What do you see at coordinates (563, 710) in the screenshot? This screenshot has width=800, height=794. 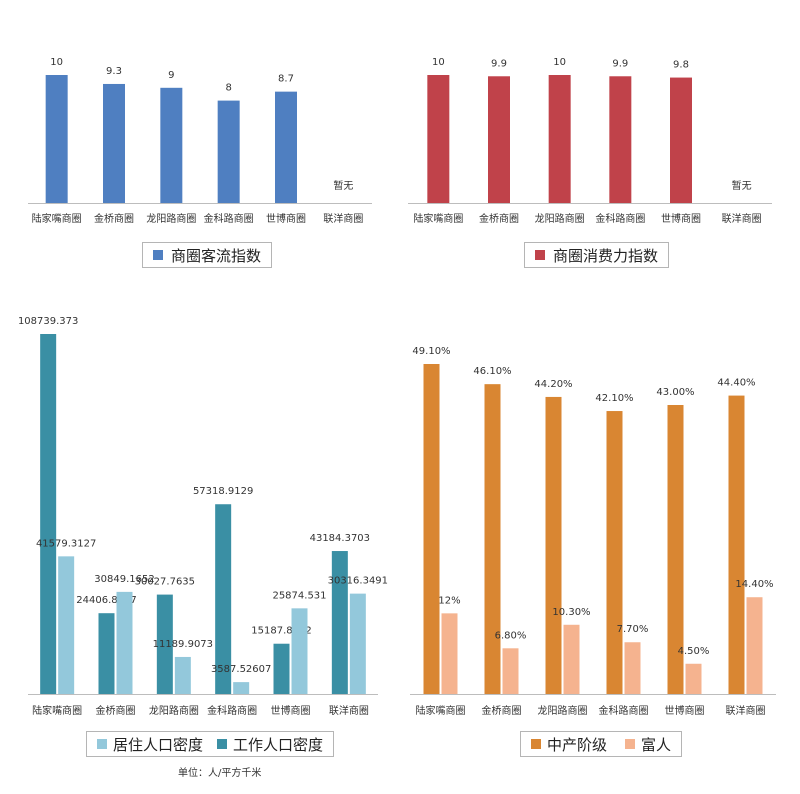 I see `chart-4-tick-label: 龙阳路商圈` at bounding box center [563, 710].